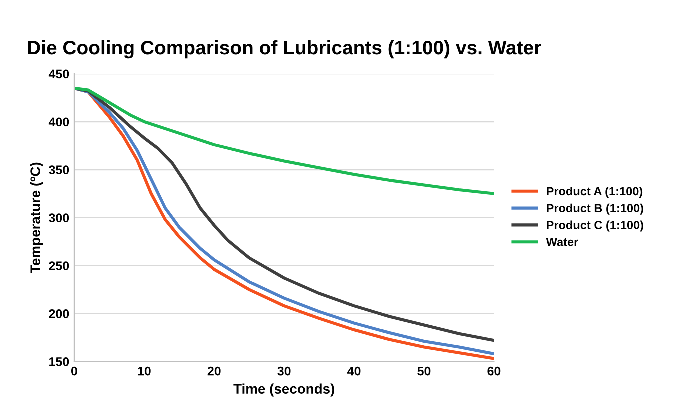 Image resolution: width=677 pixels, height=411 pixels. What do you see at coordinates (37, 218) in the screenshot?
I see `y-axis-title: Temperature (ºC)` at bounding box center [37, 218].